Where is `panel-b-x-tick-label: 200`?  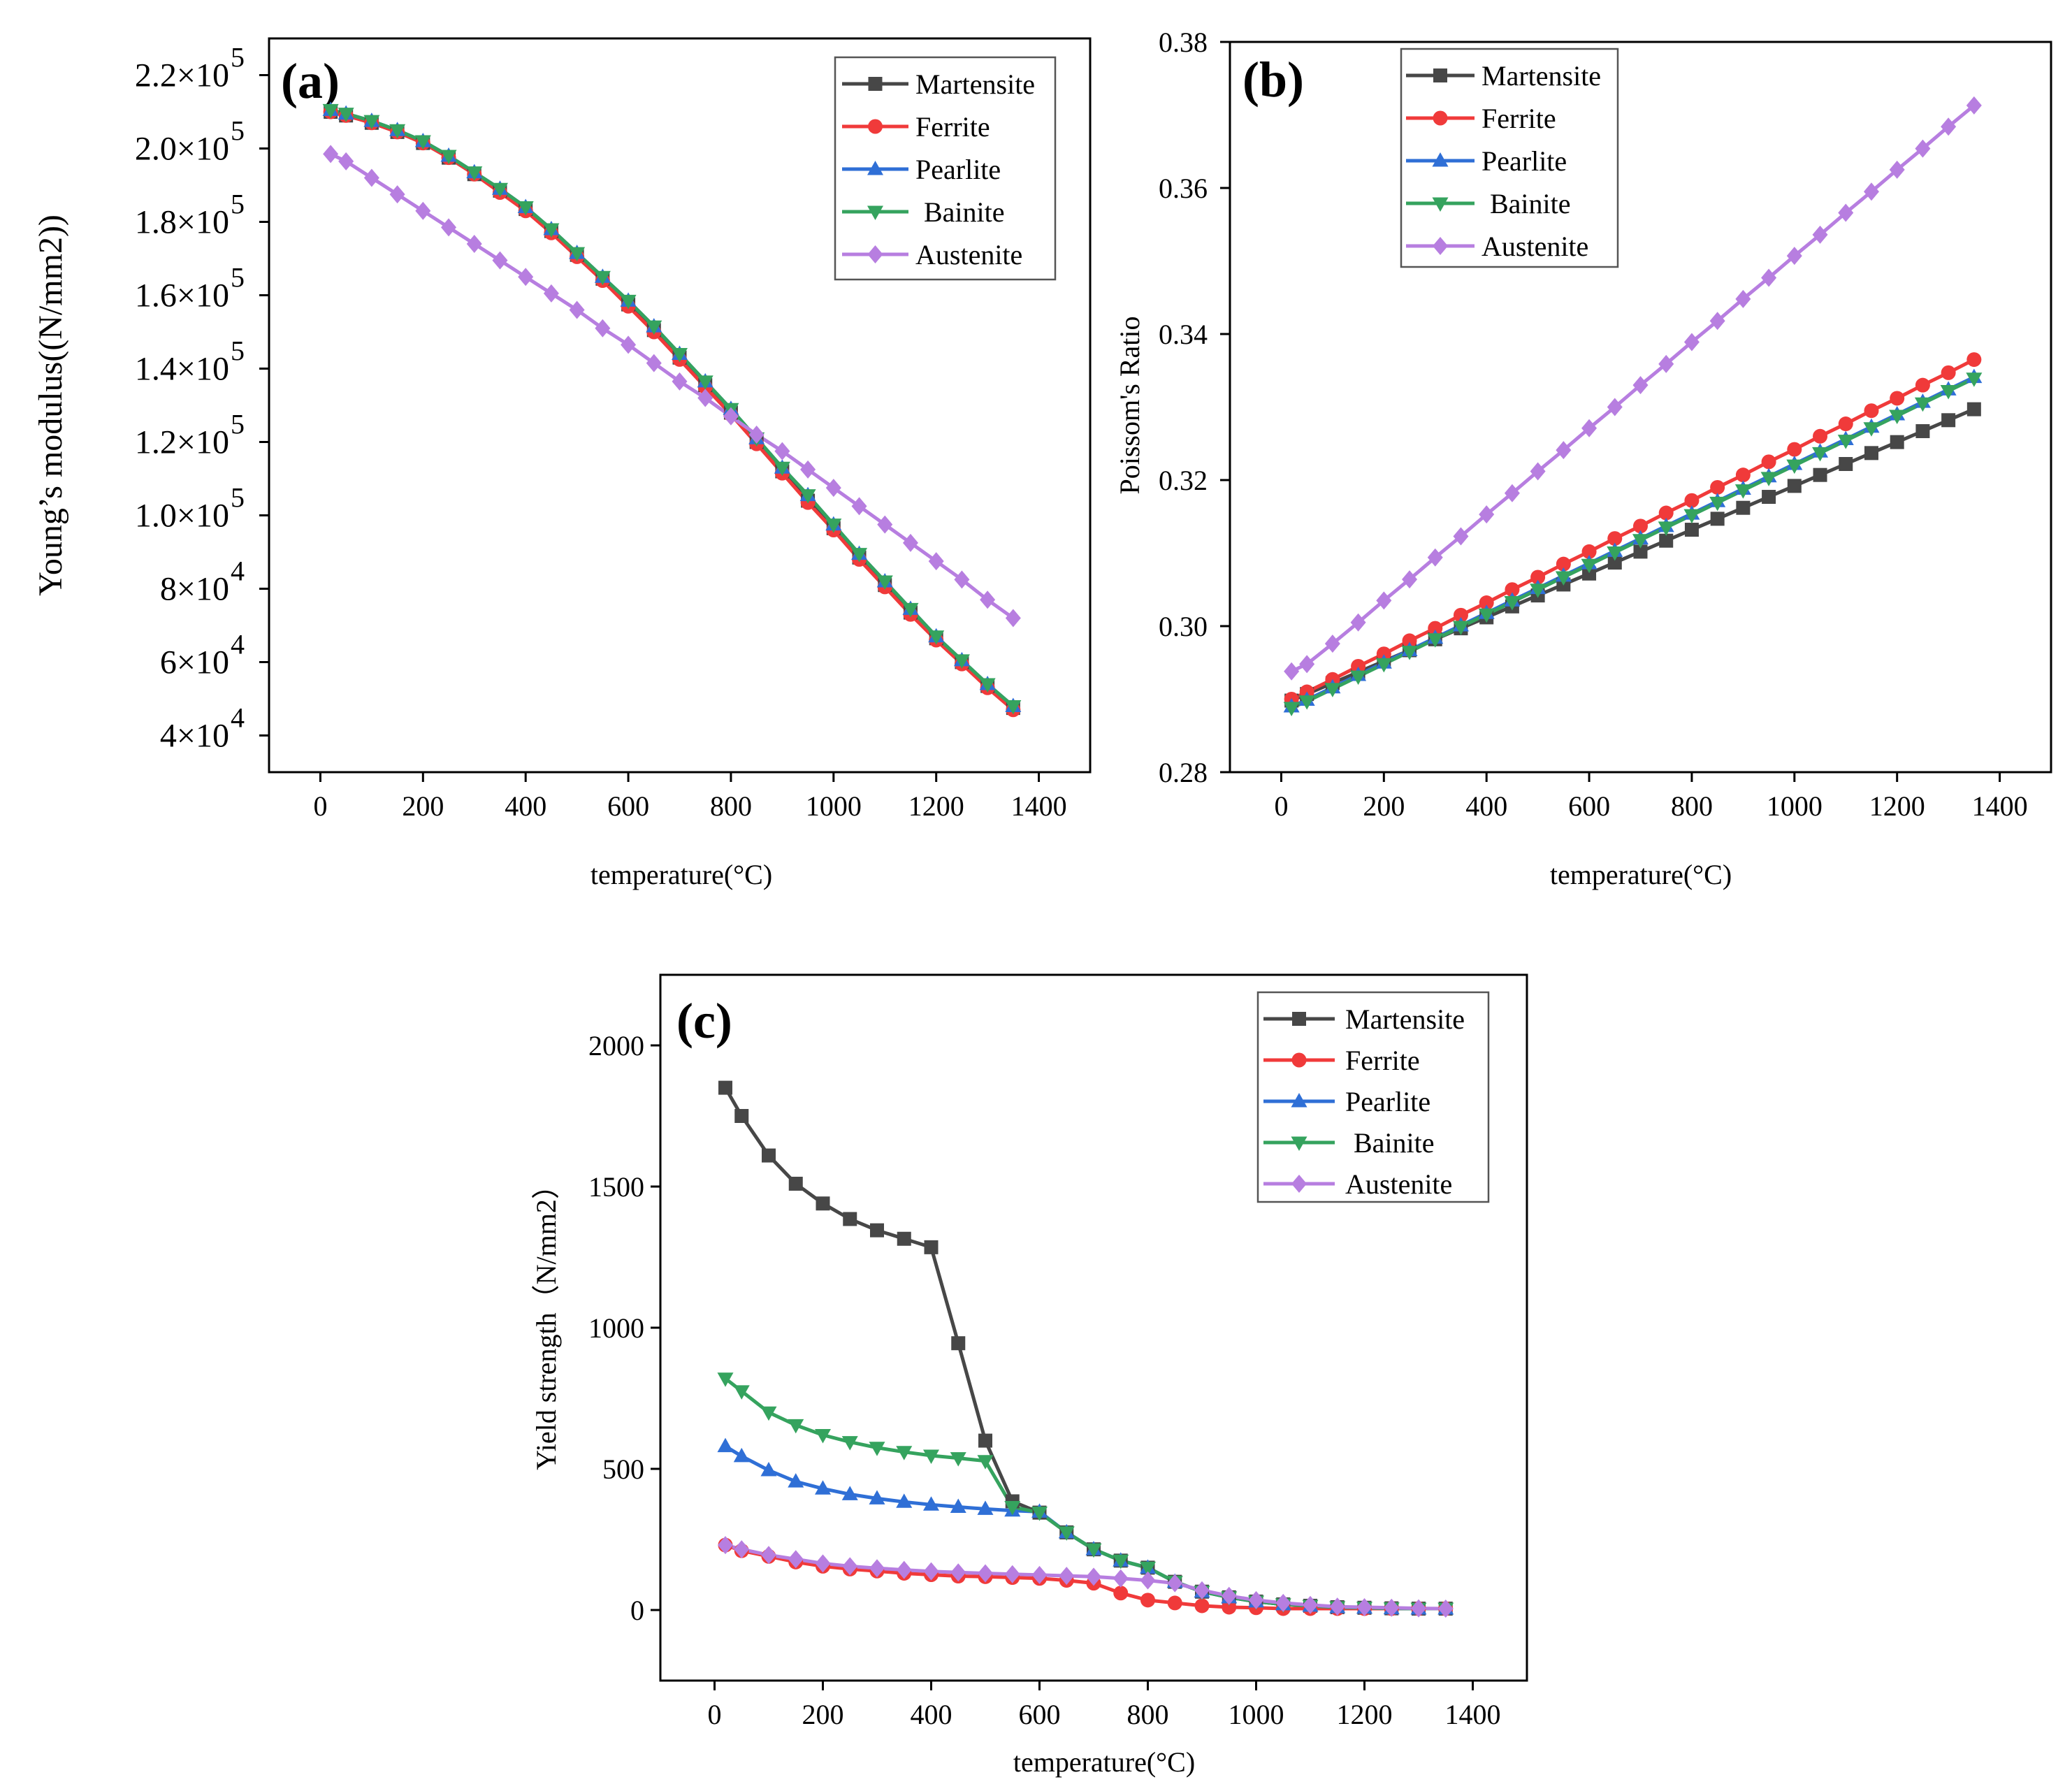 panel-b-x-tick-label: 200 is located at coordinates (1384, 806).